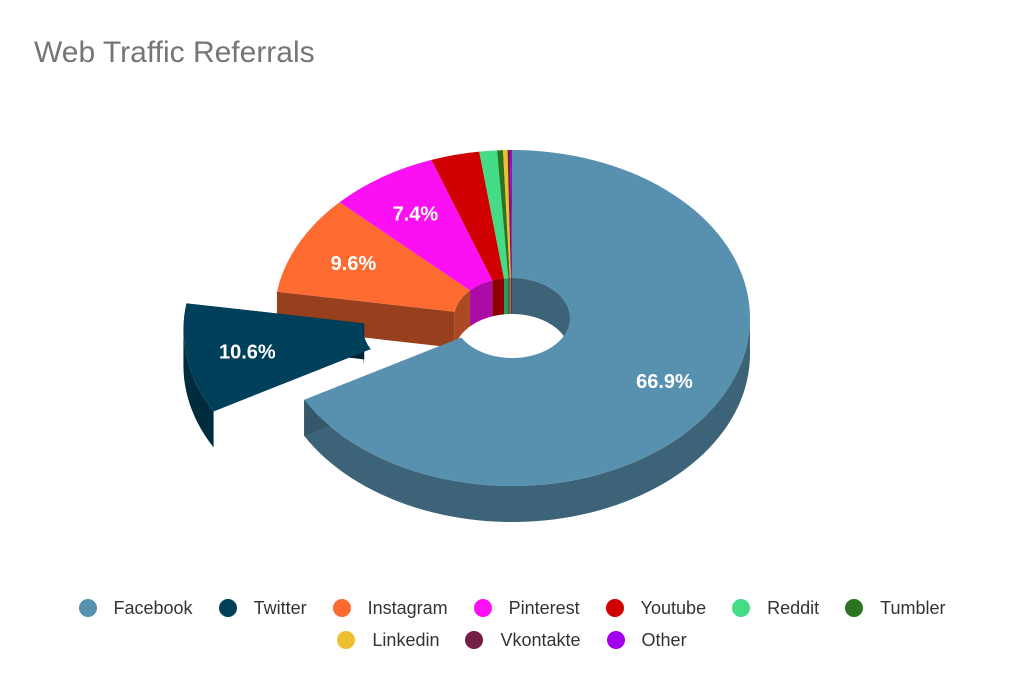  I want to click on legend-row: Linkedin Vkontakte Other, so click(512, 640).